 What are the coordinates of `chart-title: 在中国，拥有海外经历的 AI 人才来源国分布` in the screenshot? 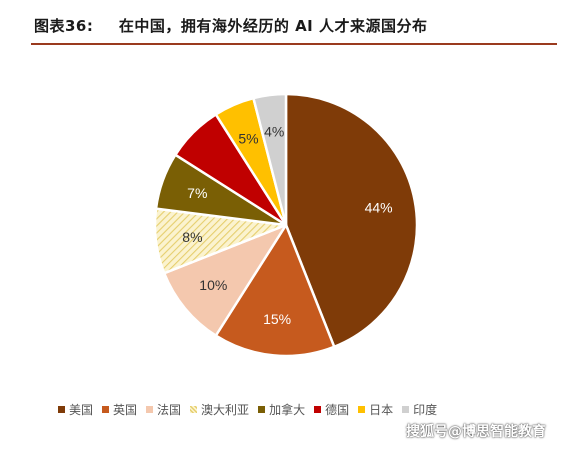 It's located at (273, 26).